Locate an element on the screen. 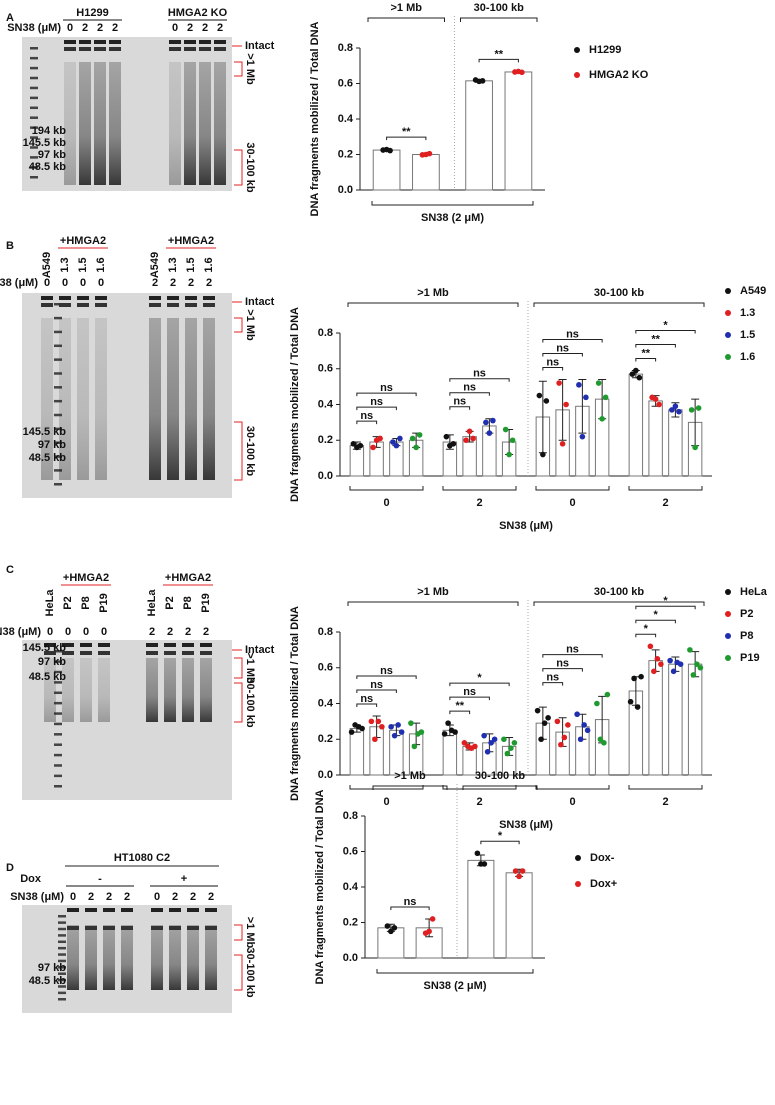  gel-group-label: Dox is located at coordinates (31, 879).